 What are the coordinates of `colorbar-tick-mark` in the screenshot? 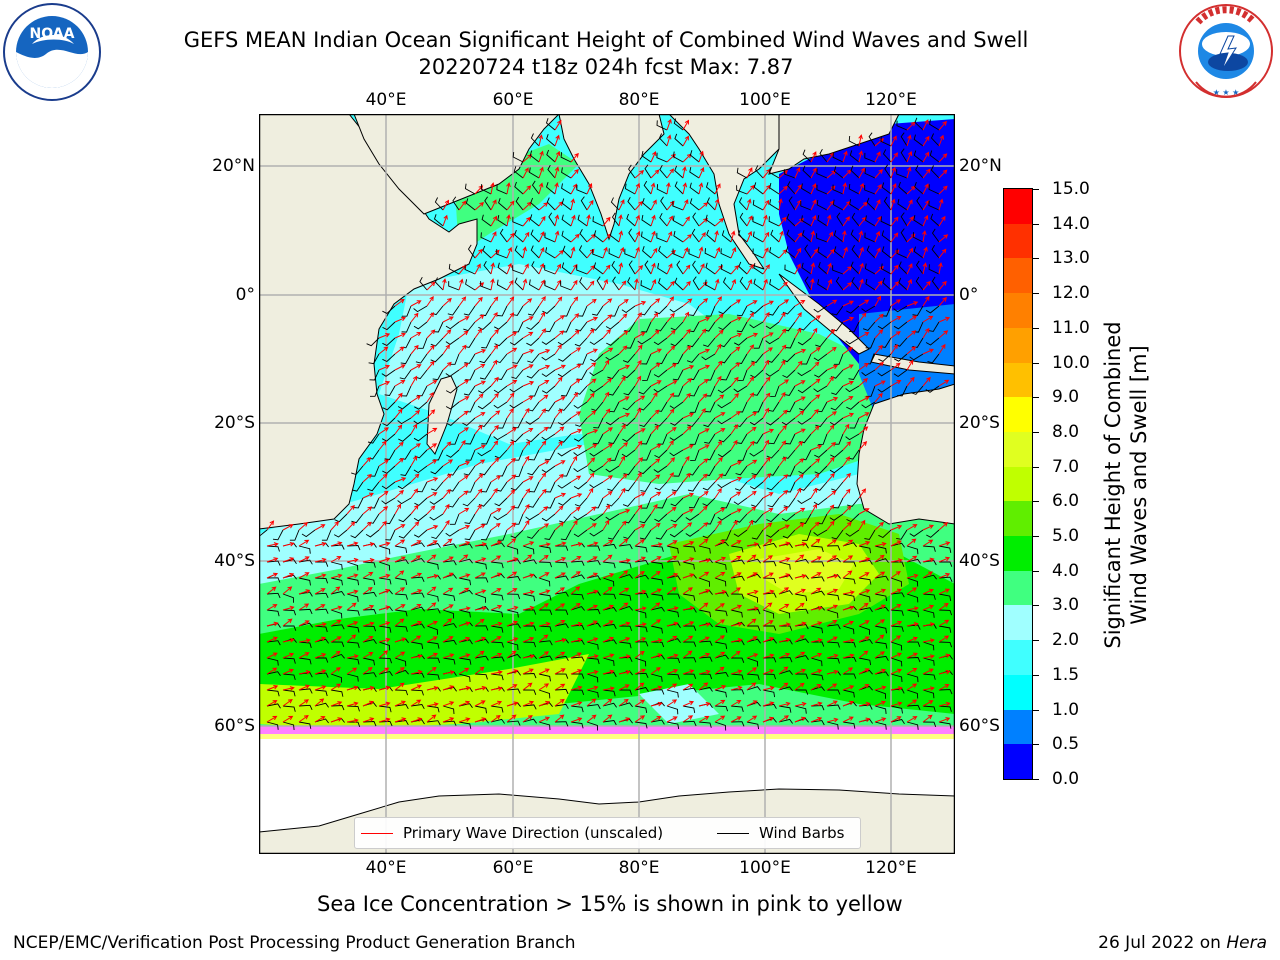 It's located at (1036, 675).